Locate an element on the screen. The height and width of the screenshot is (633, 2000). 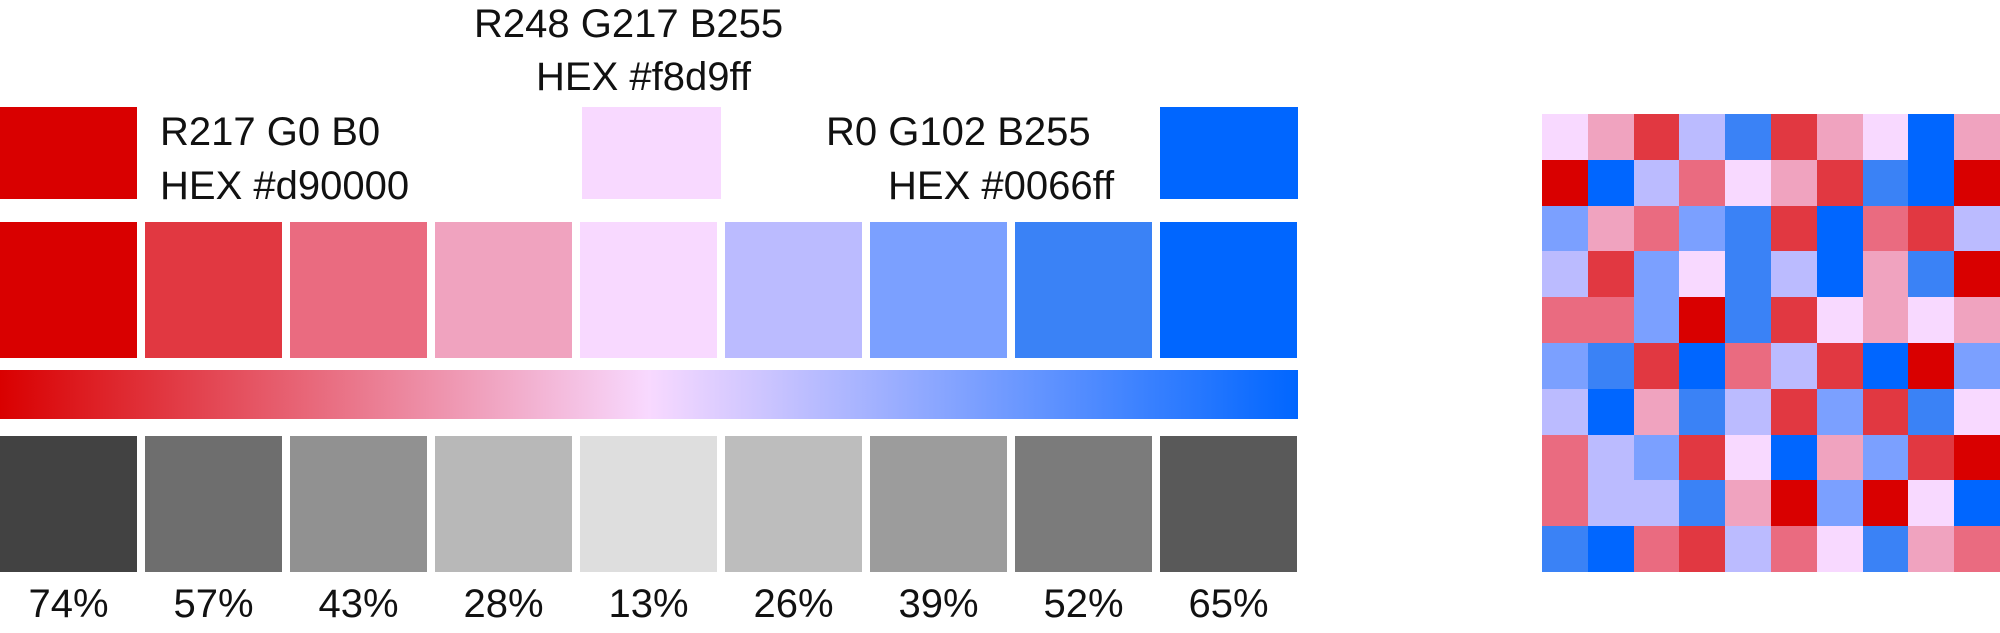
percent-label: 65% is located at coordinates (1228, 604).